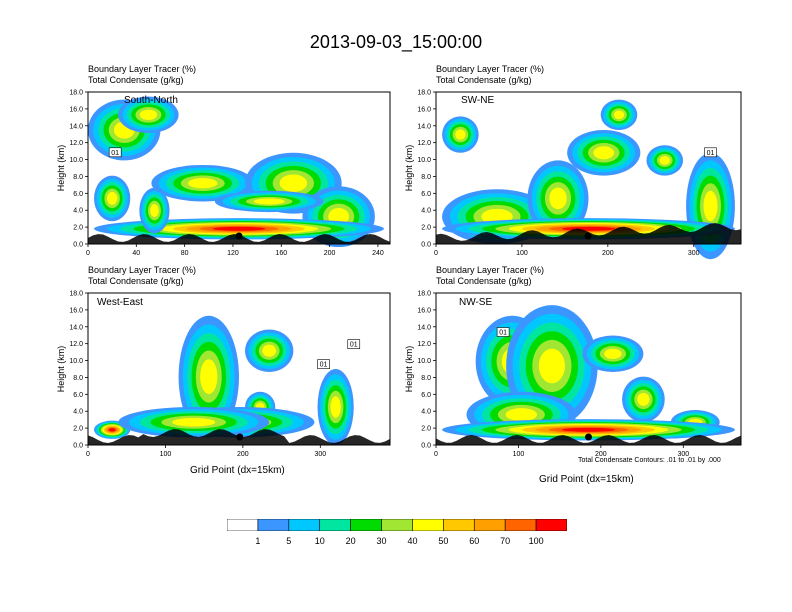  Describe the element at coordinates (412, 541) in the screenshot. I see `colorbar-label: 40` at that location.